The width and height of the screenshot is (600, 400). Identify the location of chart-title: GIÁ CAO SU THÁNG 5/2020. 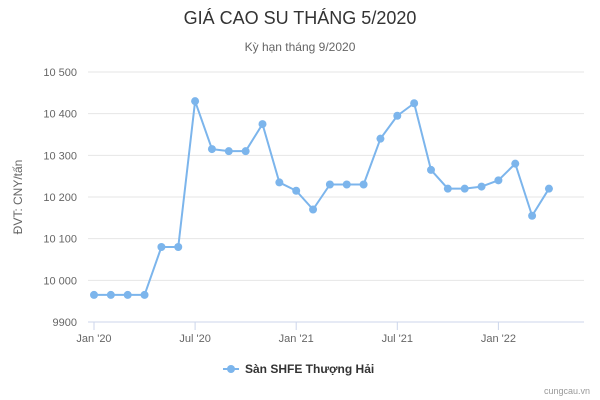
(300, 18).